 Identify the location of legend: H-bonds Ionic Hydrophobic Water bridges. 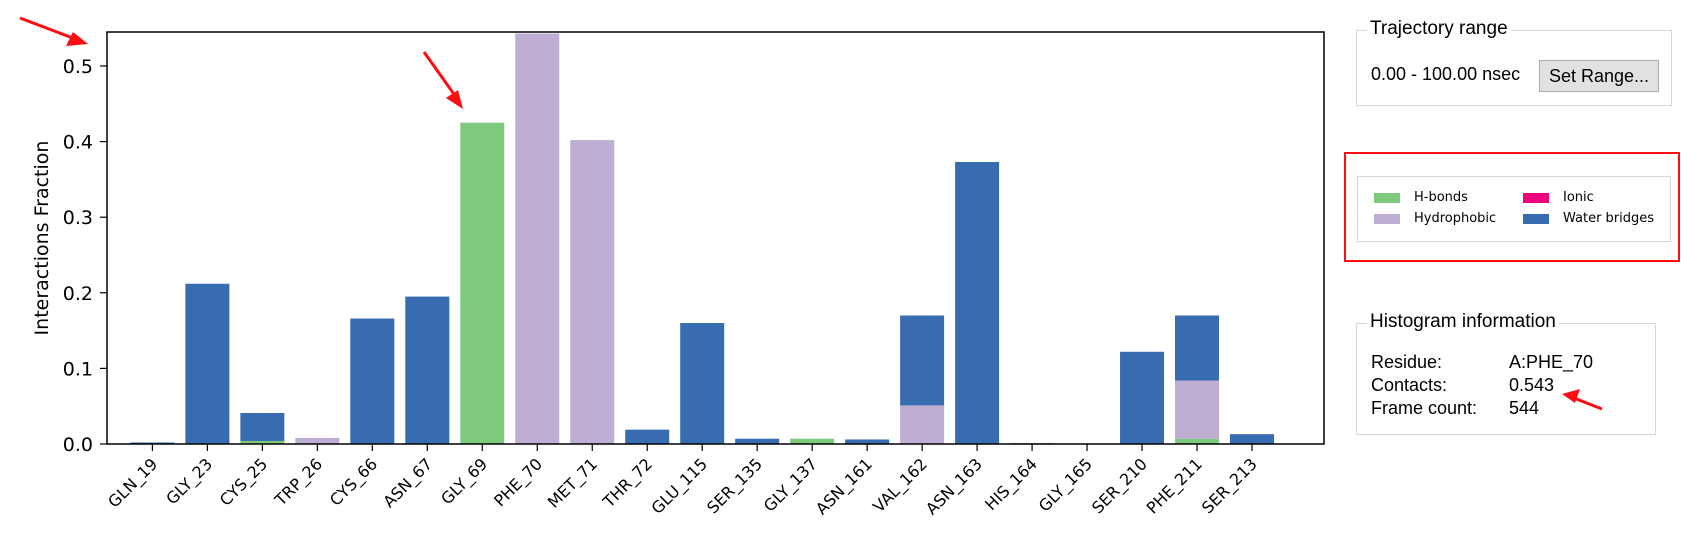
(1514, 209).